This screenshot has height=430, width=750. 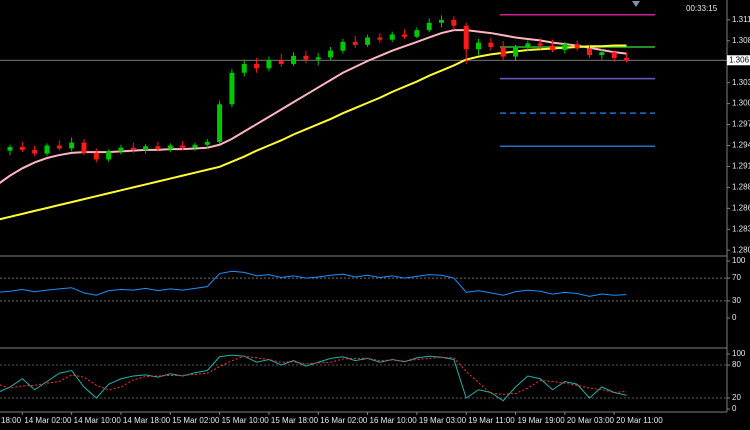 I want to click on current-price-box, so click(x=738, y=60).